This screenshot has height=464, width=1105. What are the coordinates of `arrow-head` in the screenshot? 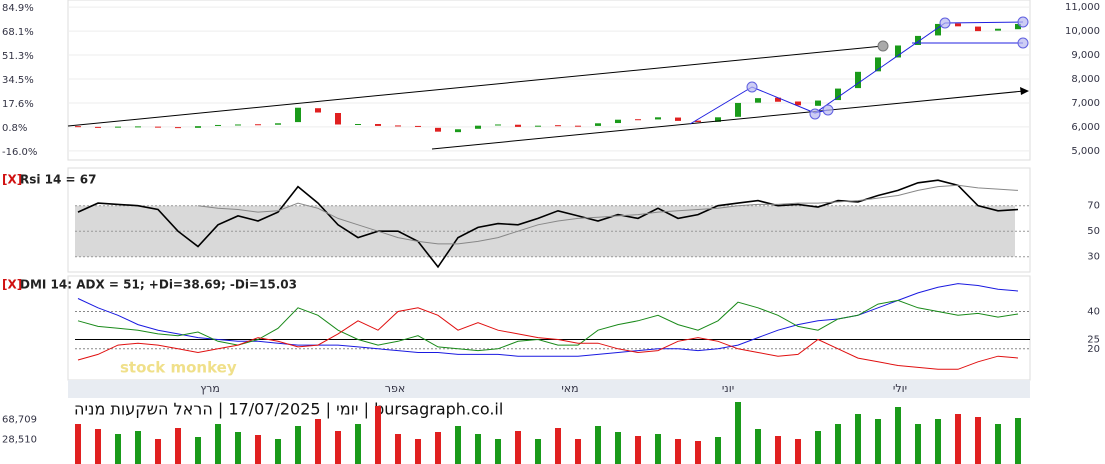 It's located at (1024, 91).